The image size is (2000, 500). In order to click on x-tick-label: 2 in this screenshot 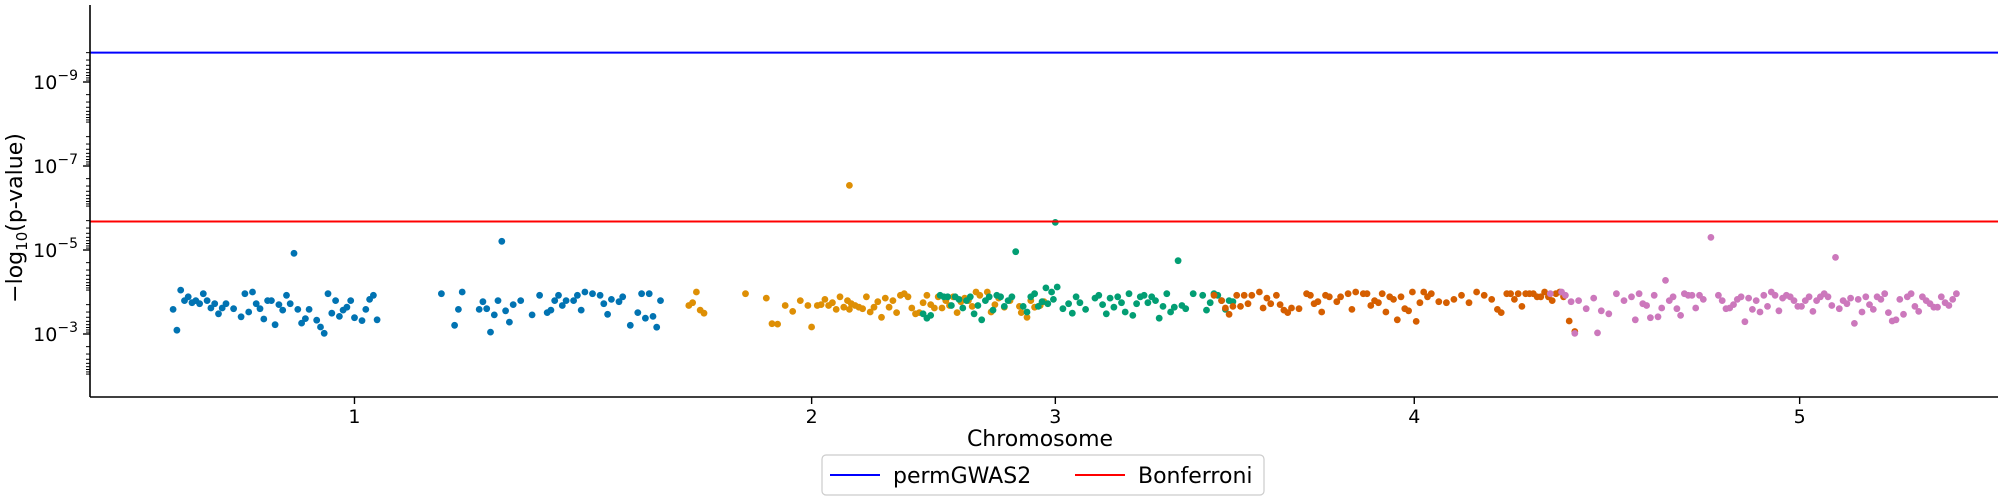, I will do `click(812, 417)`.